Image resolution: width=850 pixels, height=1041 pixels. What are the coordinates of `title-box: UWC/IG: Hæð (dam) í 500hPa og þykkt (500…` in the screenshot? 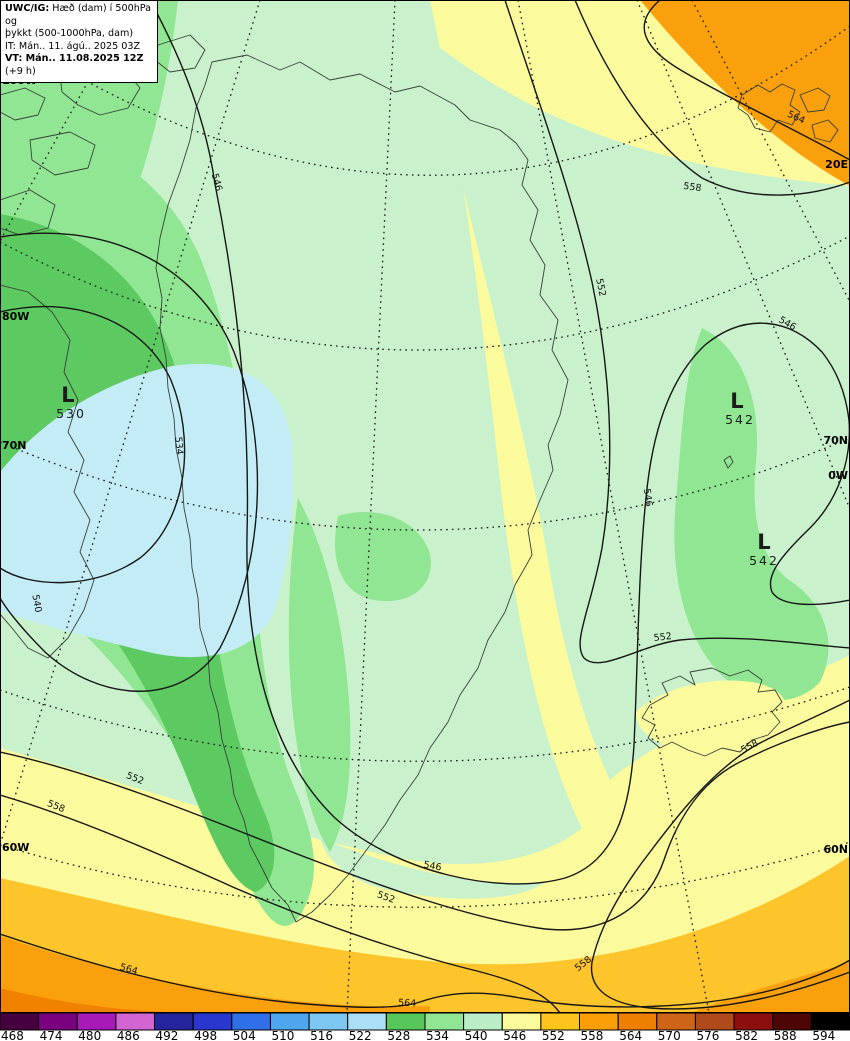 It's located at (79, 41).